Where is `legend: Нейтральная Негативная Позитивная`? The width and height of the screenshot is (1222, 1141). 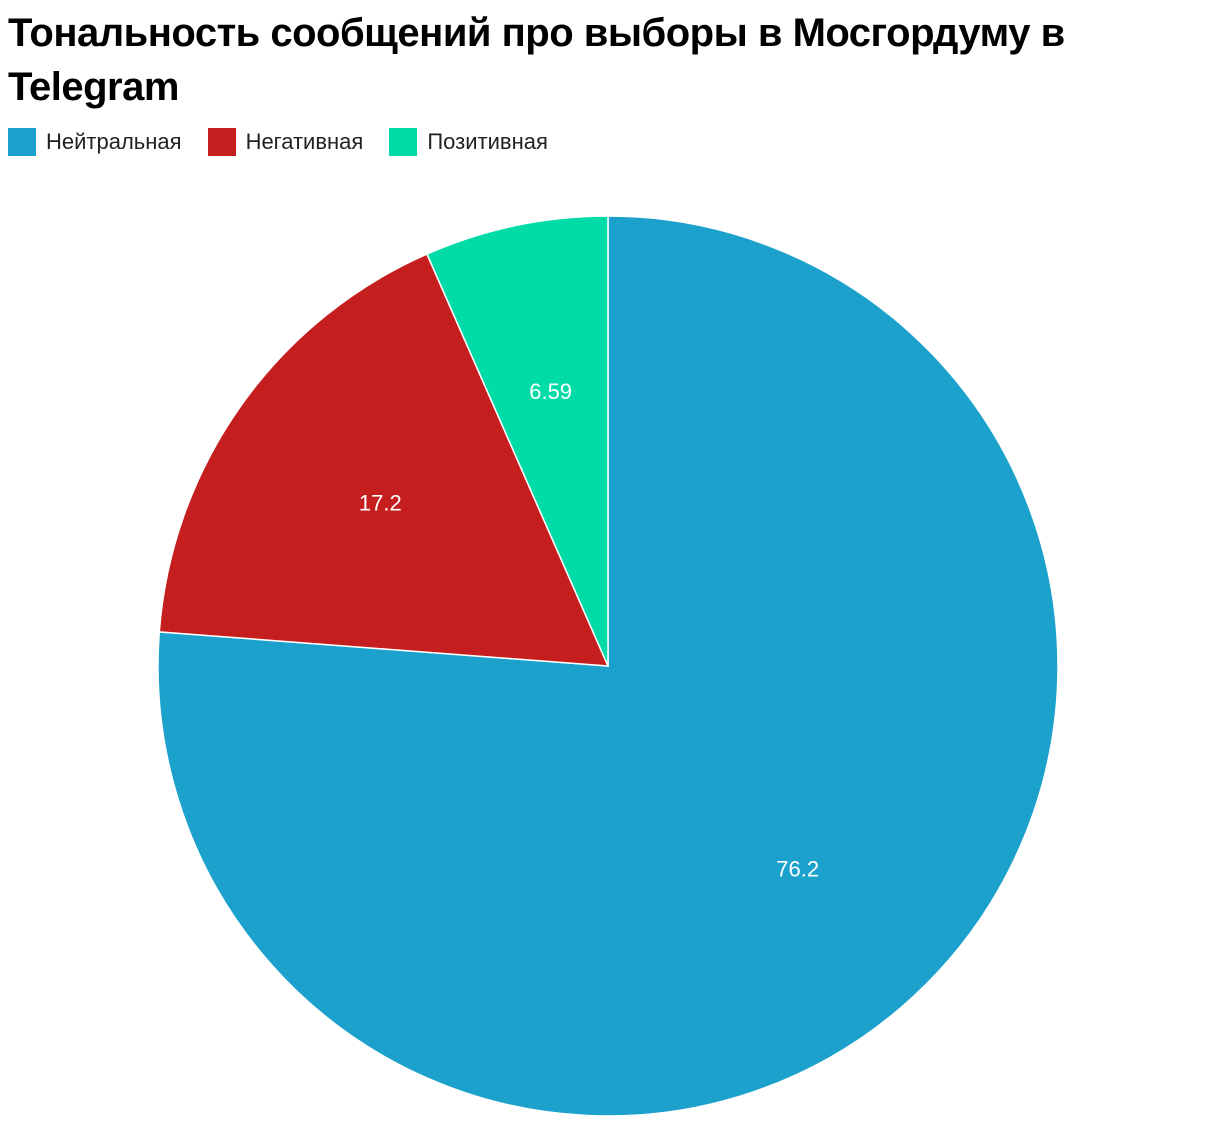
legend: Нейтральная Негативная Позитивная is located at coordinates (278, 142).